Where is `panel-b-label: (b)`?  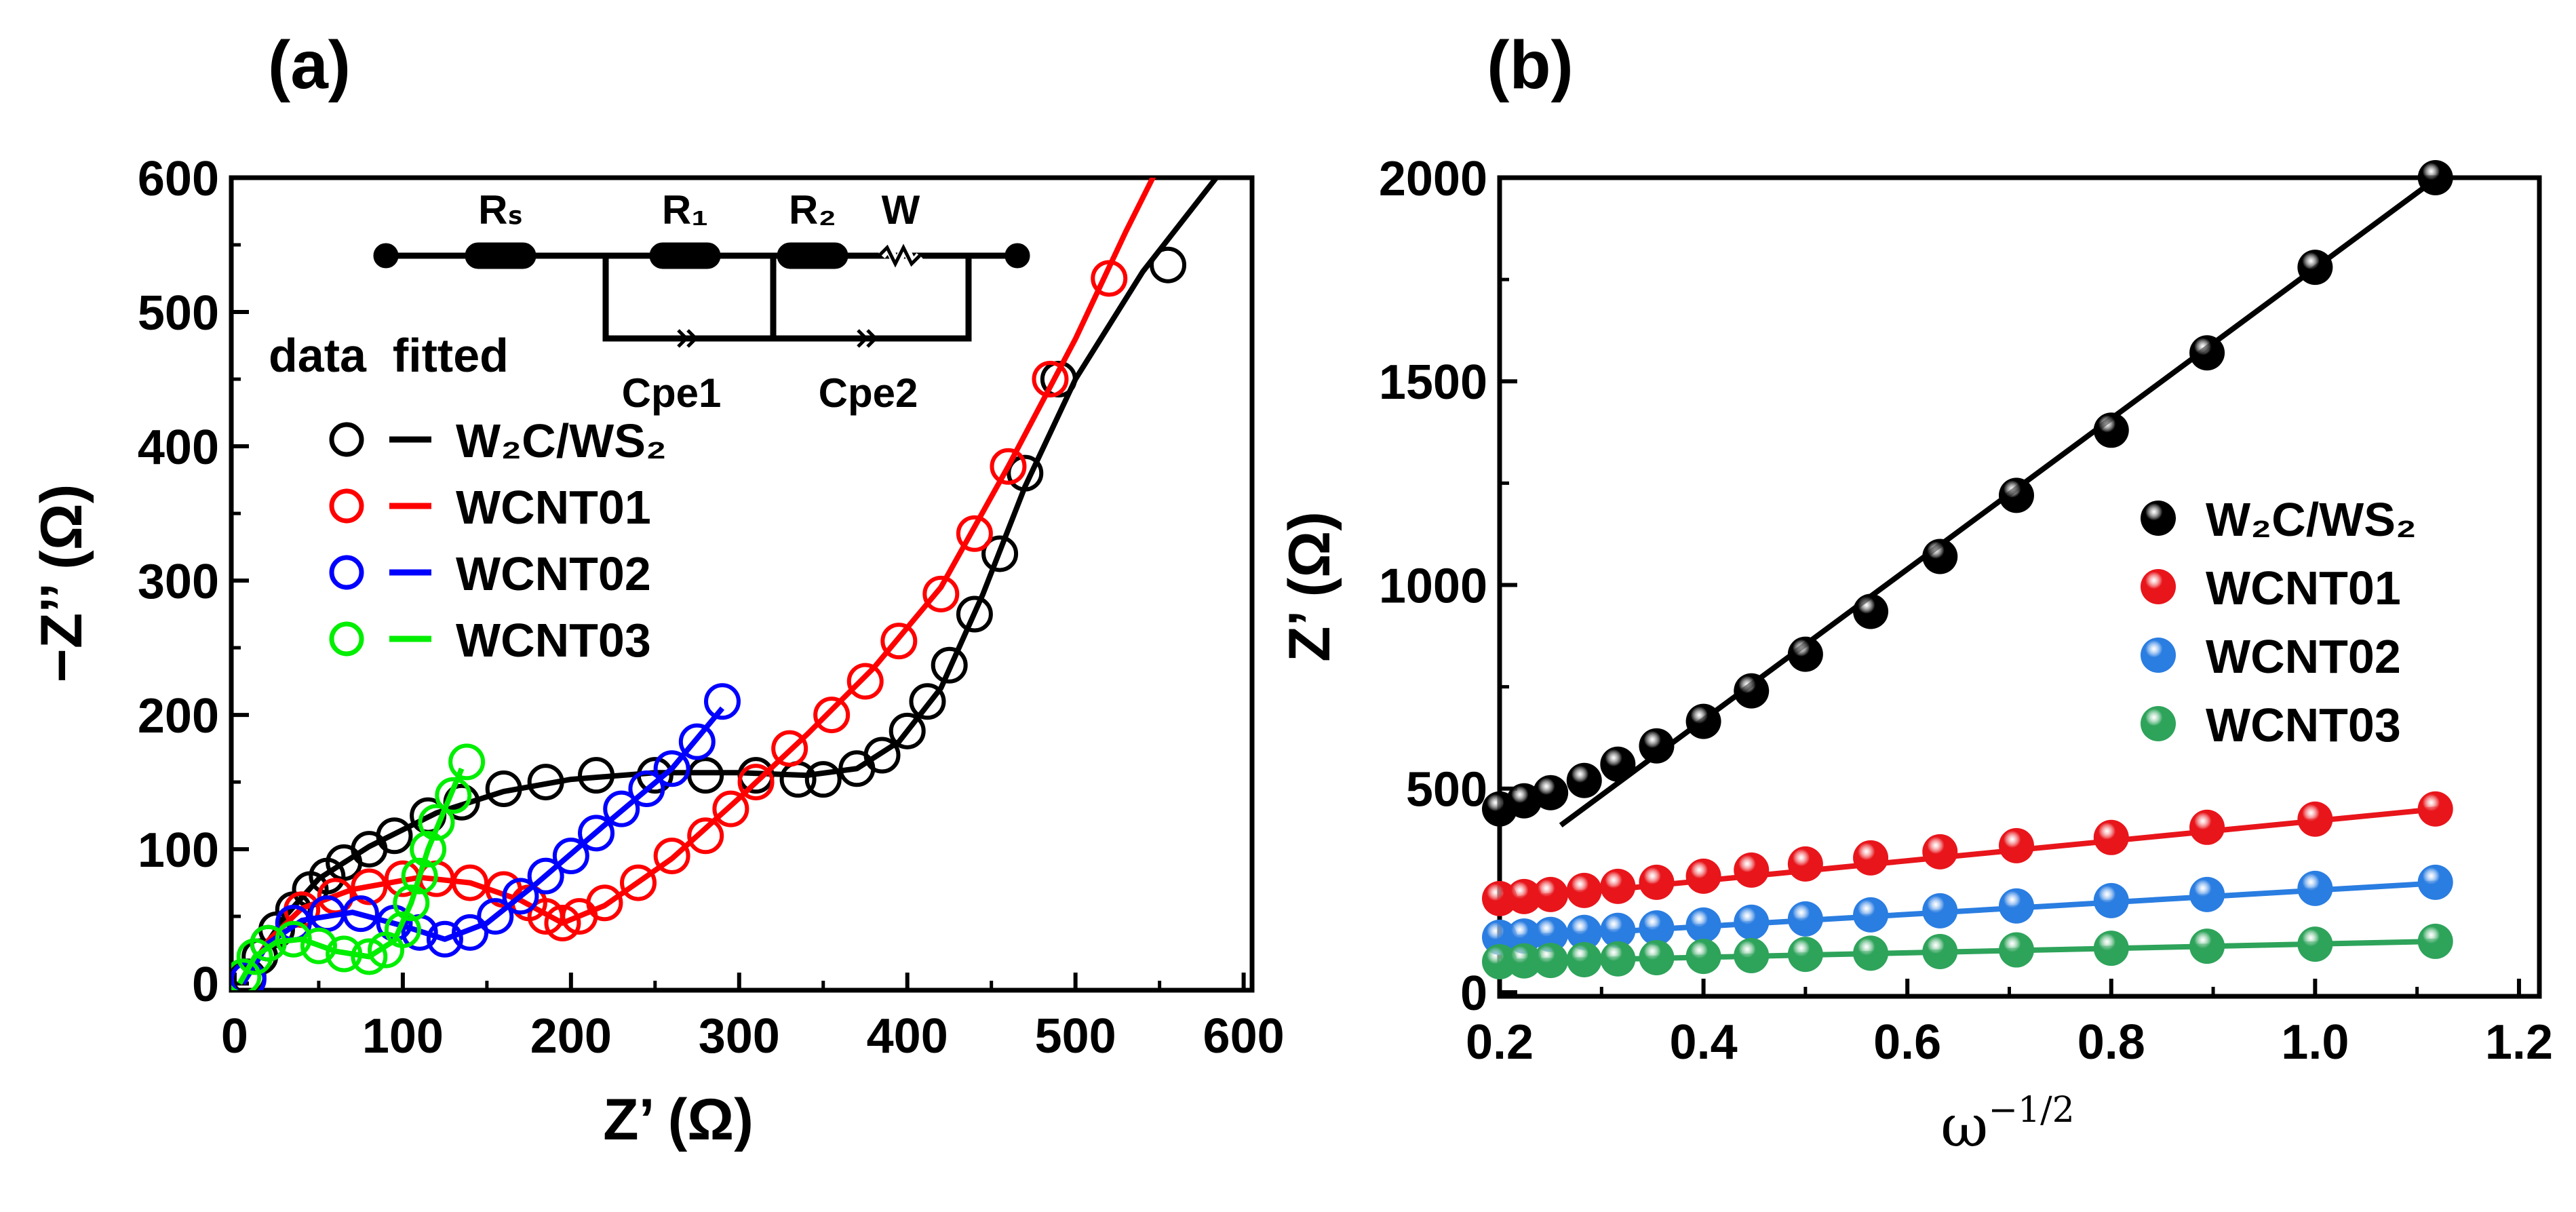 panel-b-label: (b) is located at coordinates (1530, 65).